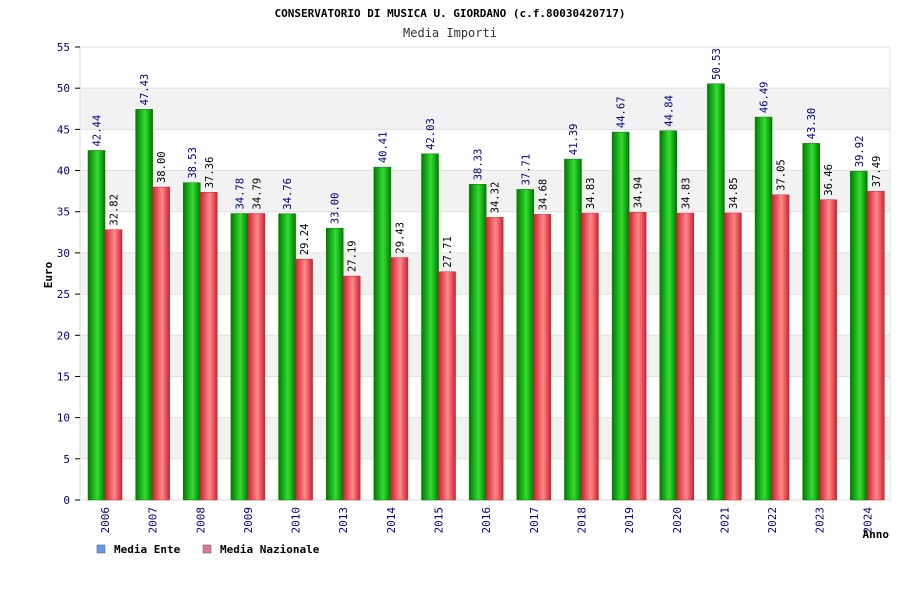  What do you see at coordinates (867, 520) in the screenshot?
I see `x-tick-label: 2024` at bounding box center [867, 520].